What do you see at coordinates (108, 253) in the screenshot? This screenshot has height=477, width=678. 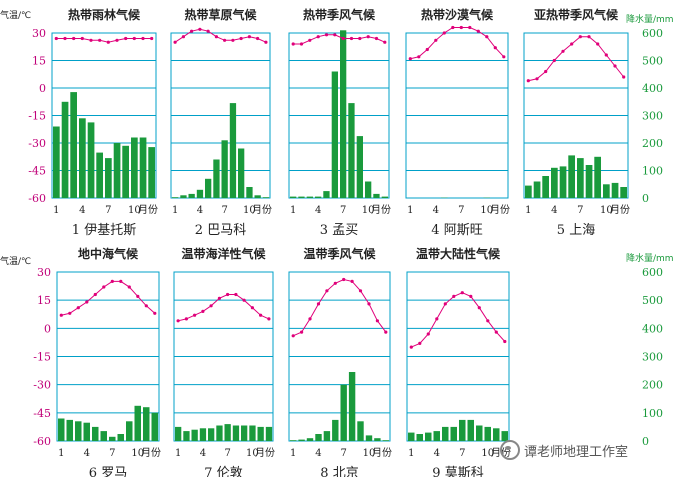 I see `chart-title: 地中海气候` at bounding box center [108, 253].